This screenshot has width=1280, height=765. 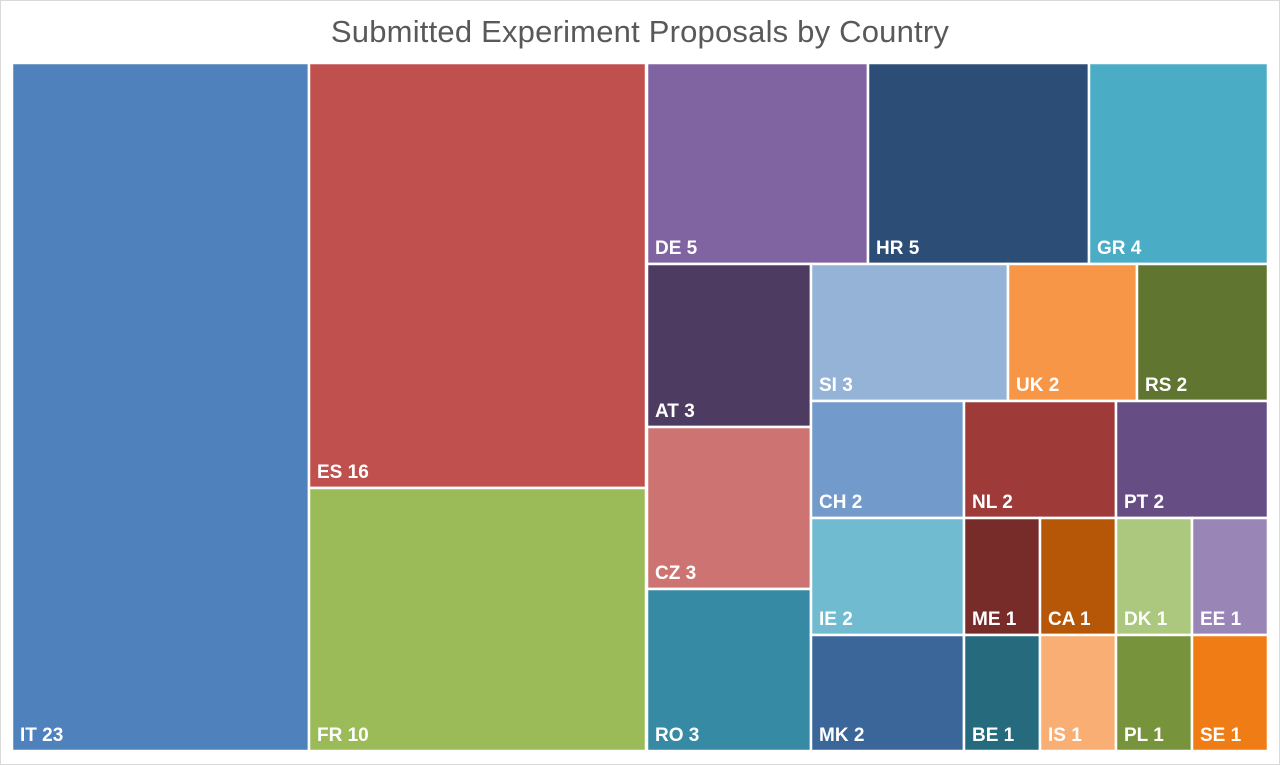 What do you see at coordinates (1037, 385) in the screenshot?
I see `tile-label-uk: UK 2` at bounding box center [1037, 385].